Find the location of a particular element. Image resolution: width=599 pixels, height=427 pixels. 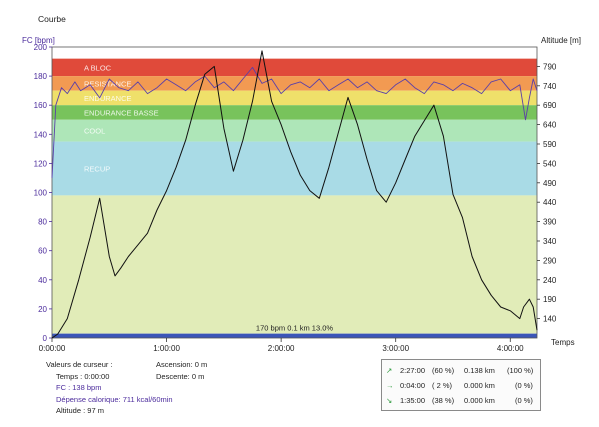

x-tick-label: 0:00:00 is located at coordinates (52, 348).